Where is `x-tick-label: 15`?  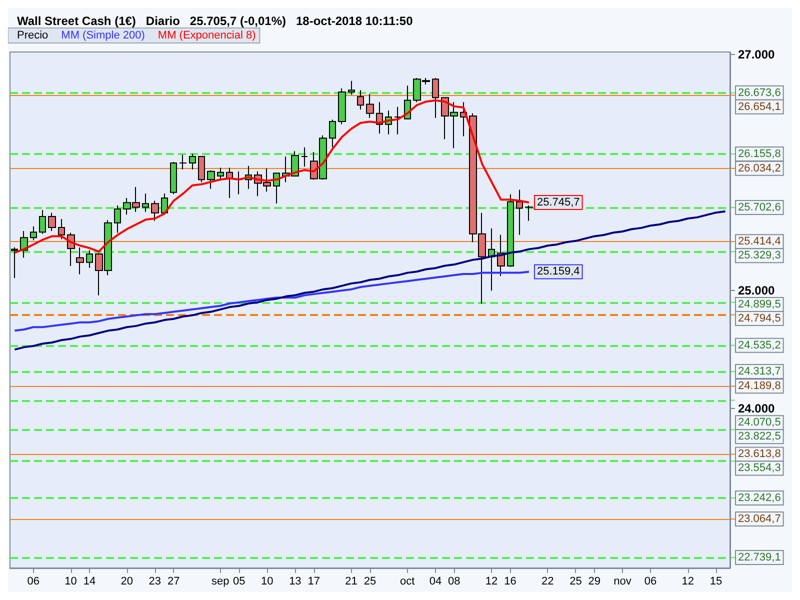
x-tick-label: 15 is located at coordinates (716, 582).